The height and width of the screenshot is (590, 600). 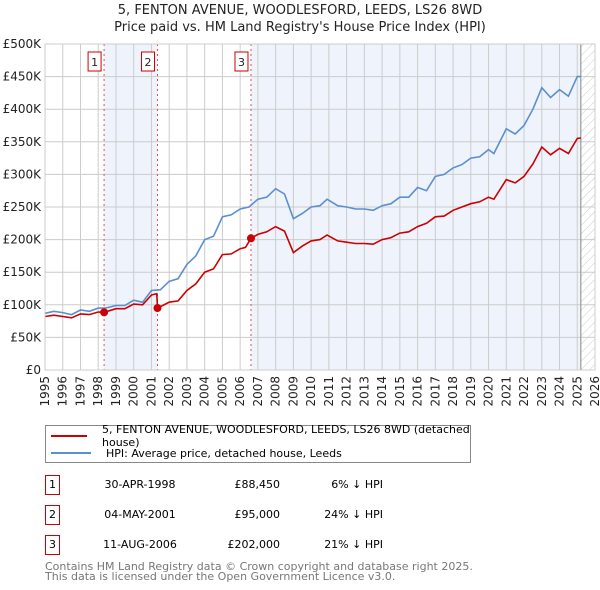 What do you see at coordinates (435, 391) in the screenshot?
I see `x-tick-label: 2017` at bounding box center [435, 391].